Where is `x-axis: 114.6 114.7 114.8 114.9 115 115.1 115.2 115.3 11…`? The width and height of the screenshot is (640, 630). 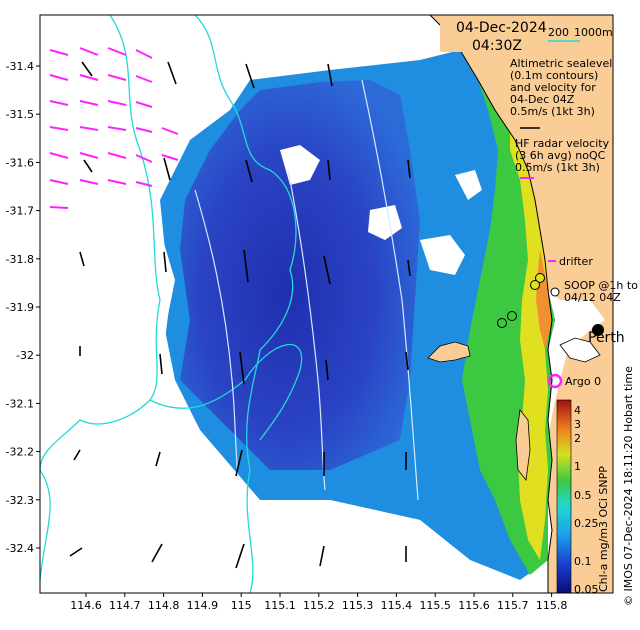 x-axis: 114.6 114.7 114.8 114.9 115 115.1 115.2 115.3 11… is located at coordinates (318, 602).